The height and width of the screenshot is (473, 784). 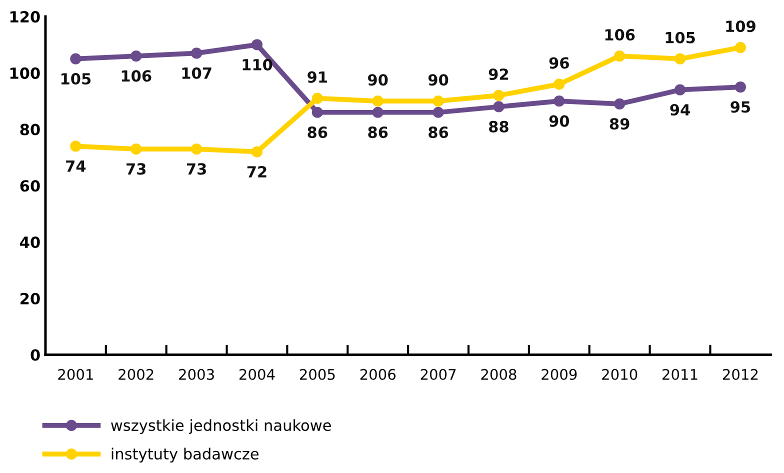 I want to click on x-tick-label: 2011, so click(x=680, y=374).